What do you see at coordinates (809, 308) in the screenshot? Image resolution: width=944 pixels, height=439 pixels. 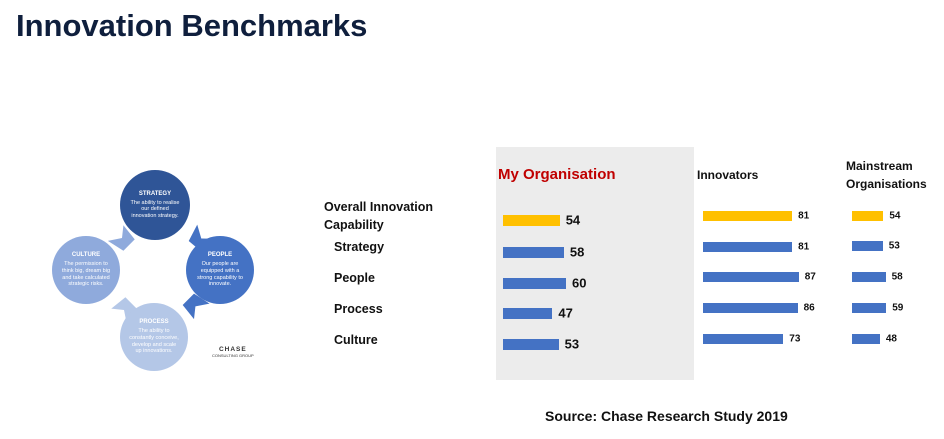 I see `value-label: 86` at bounding box center [809, 308].